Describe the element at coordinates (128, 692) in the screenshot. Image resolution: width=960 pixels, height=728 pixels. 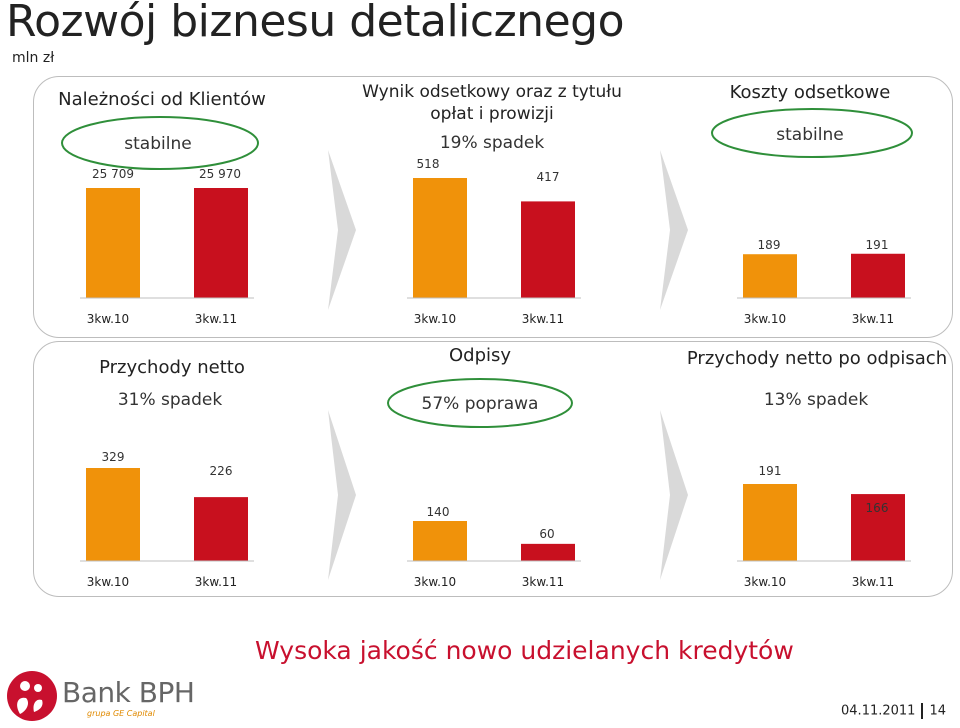
I see `bank-name: Bank BPH` at that location.